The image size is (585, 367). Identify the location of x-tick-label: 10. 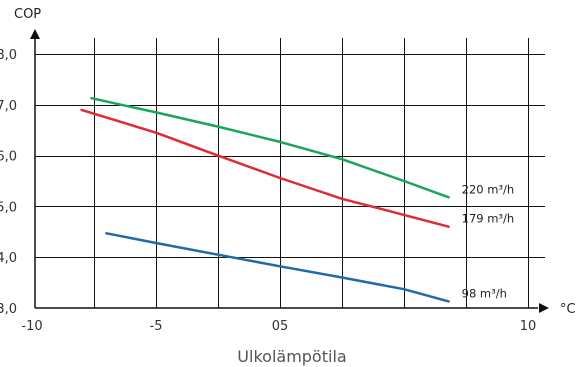
(528, 326).